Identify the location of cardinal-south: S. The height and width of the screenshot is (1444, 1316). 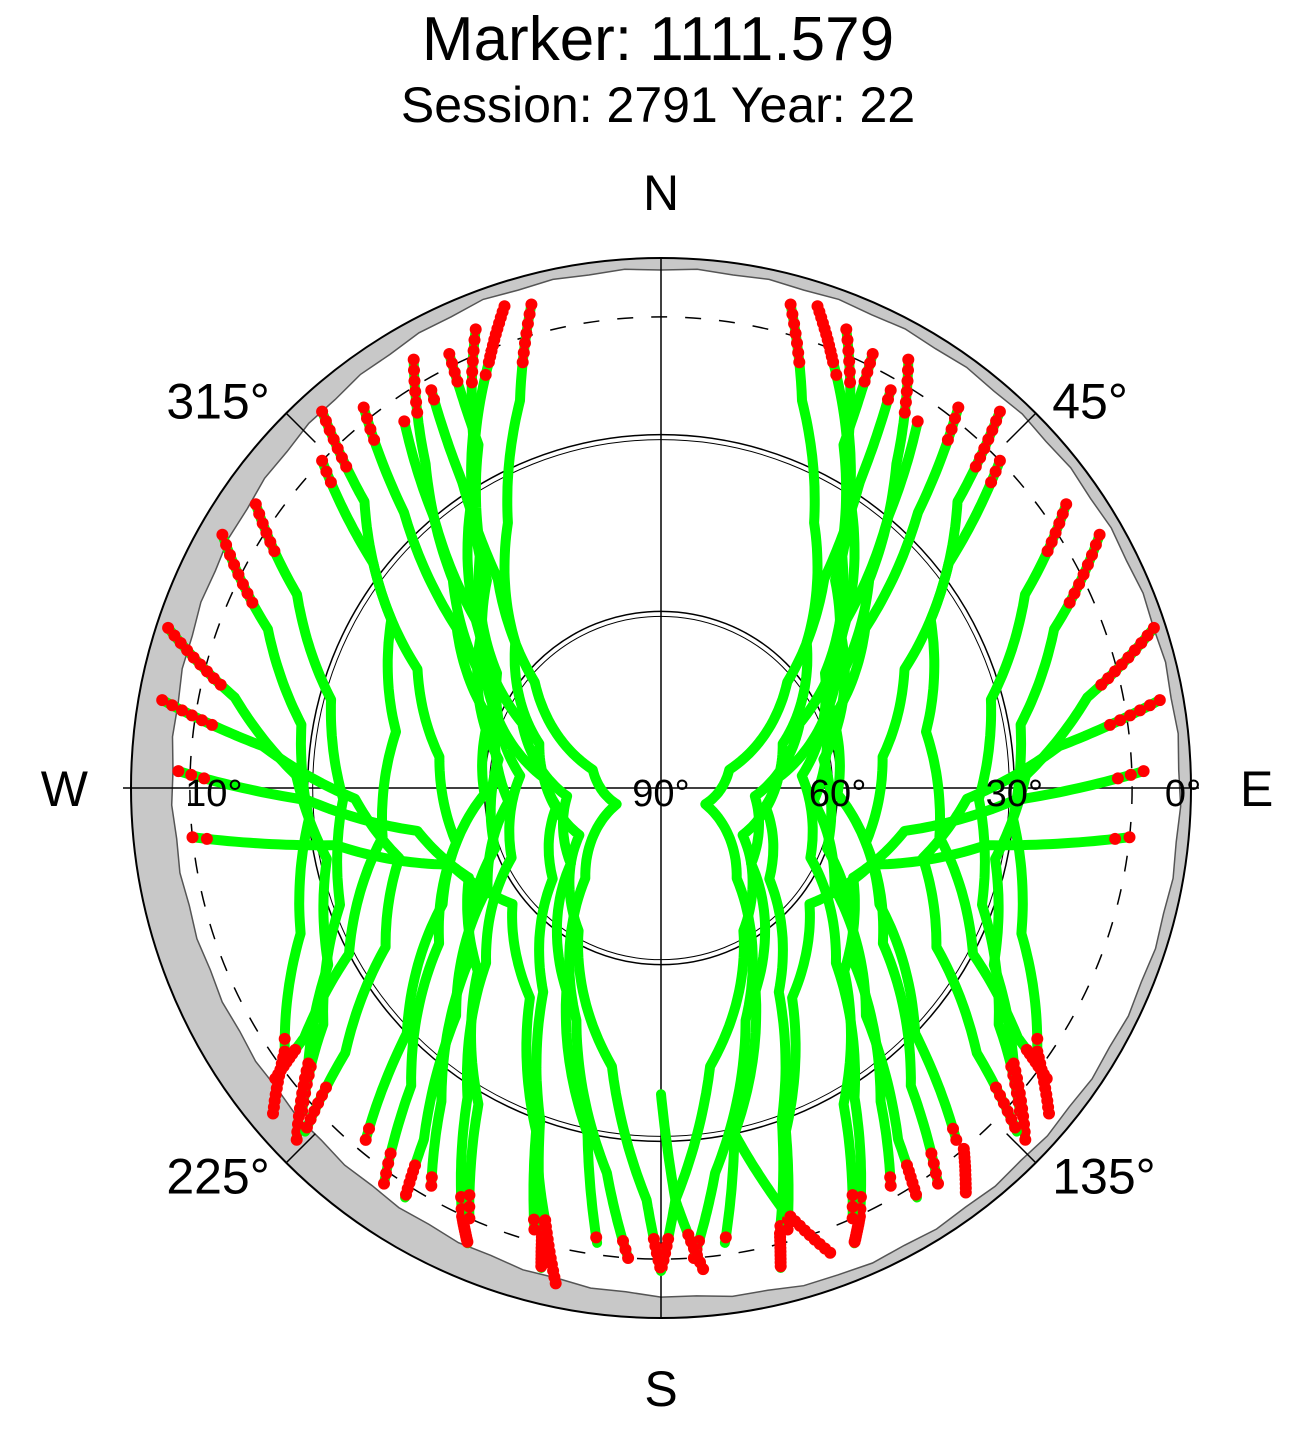
(660, 1389).